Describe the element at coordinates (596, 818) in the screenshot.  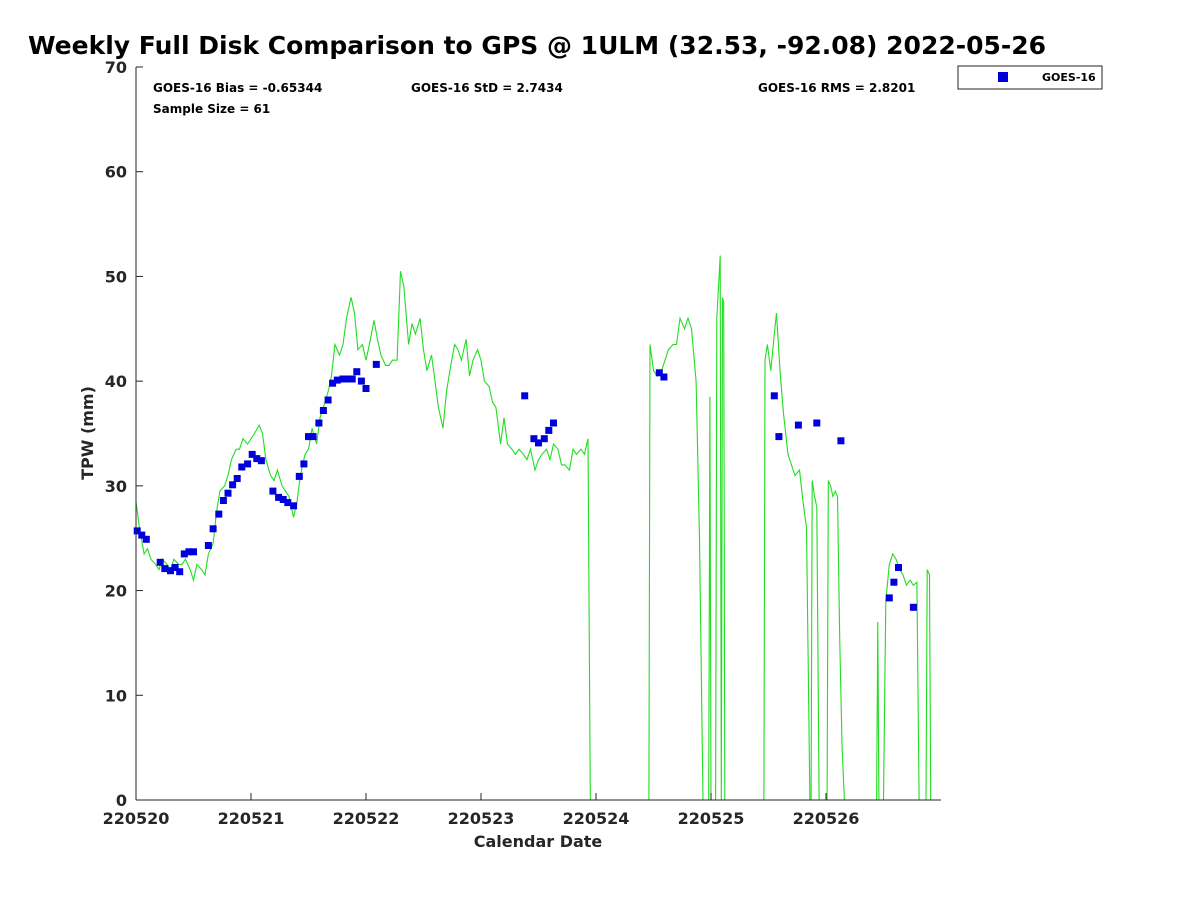
I see `x-tick-label: 220524` at that location.